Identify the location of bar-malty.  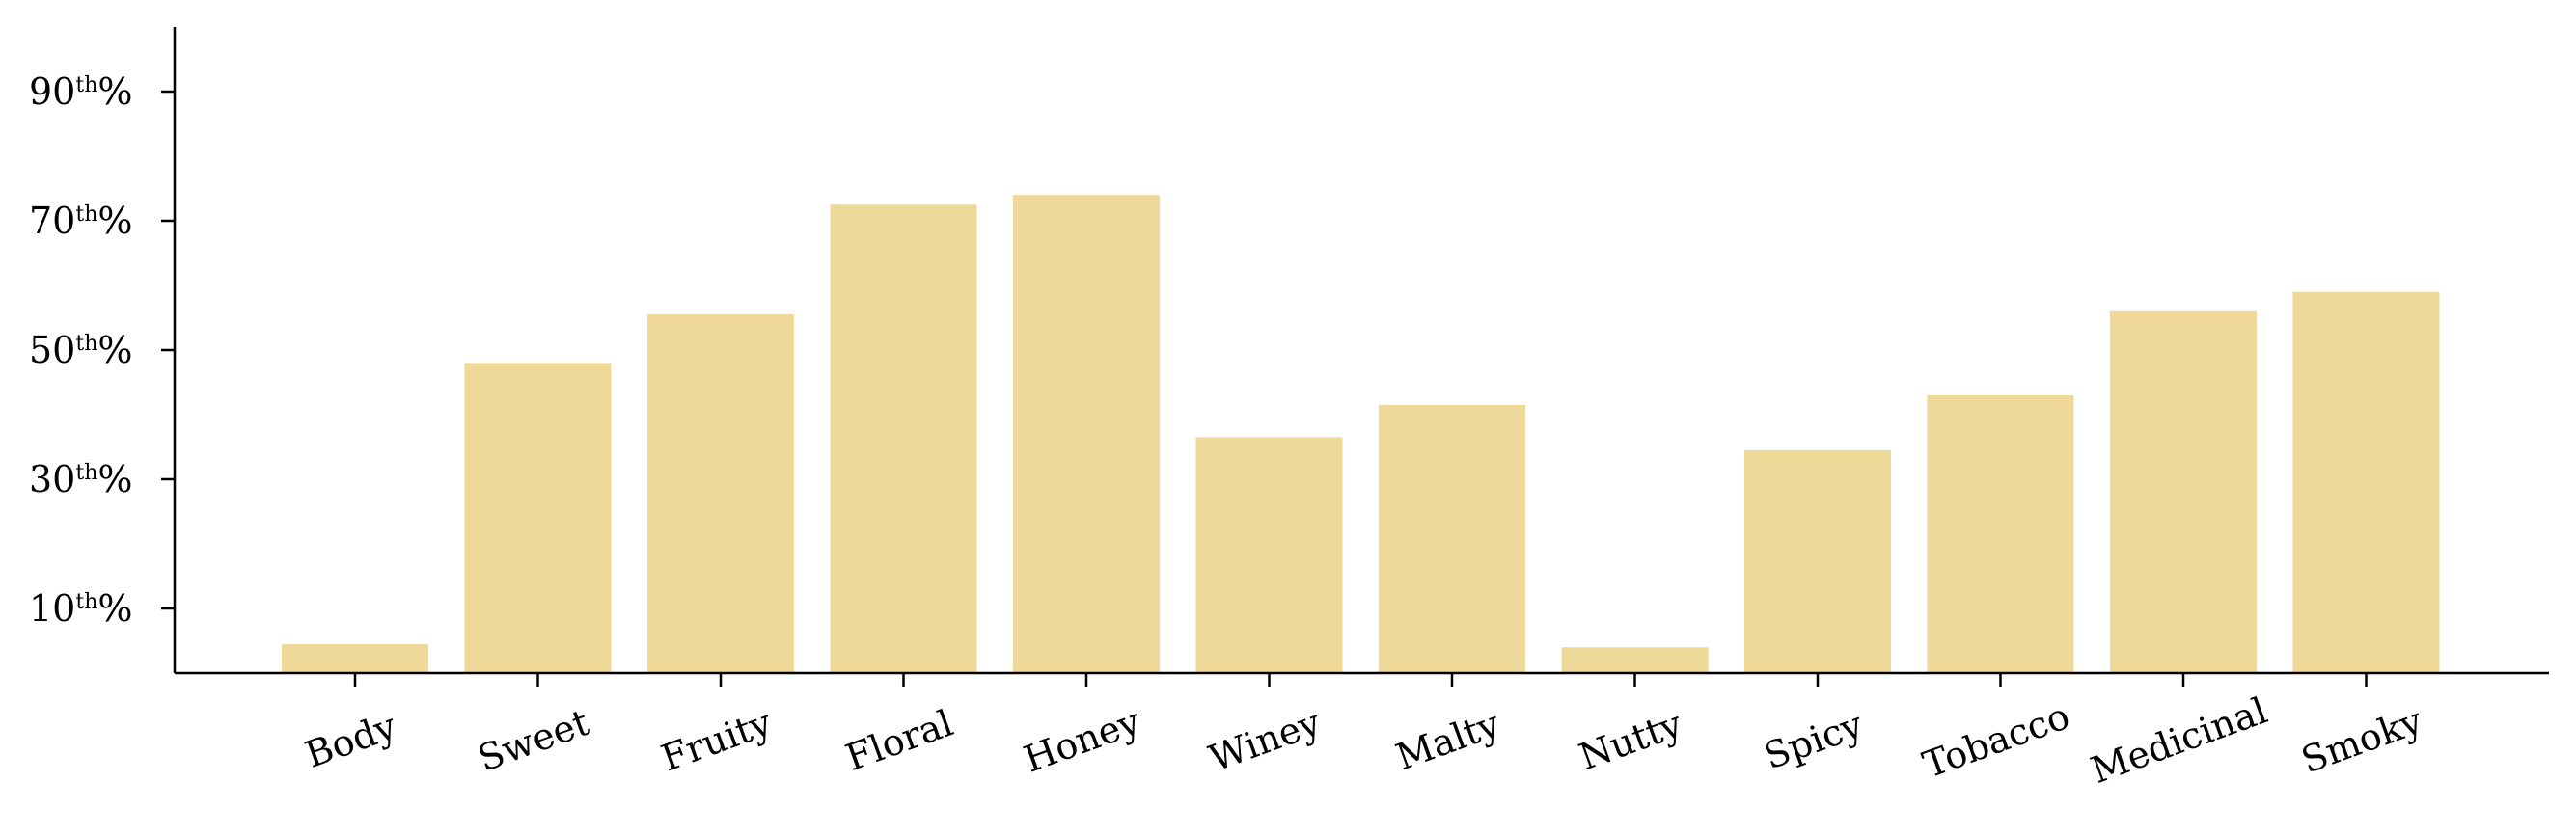
(1452, 538).